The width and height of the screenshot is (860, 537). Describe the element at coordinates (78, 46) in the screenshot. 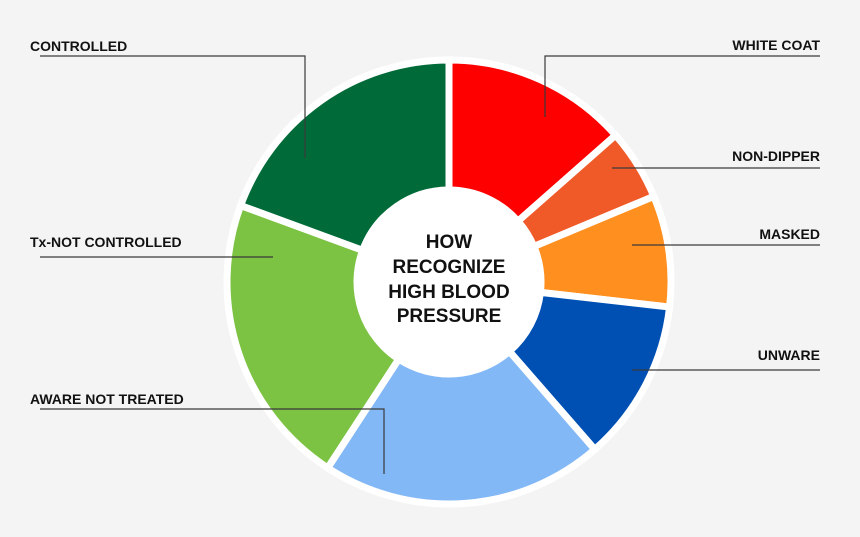

I see `label-controlled: CONTROLLED` at that location.